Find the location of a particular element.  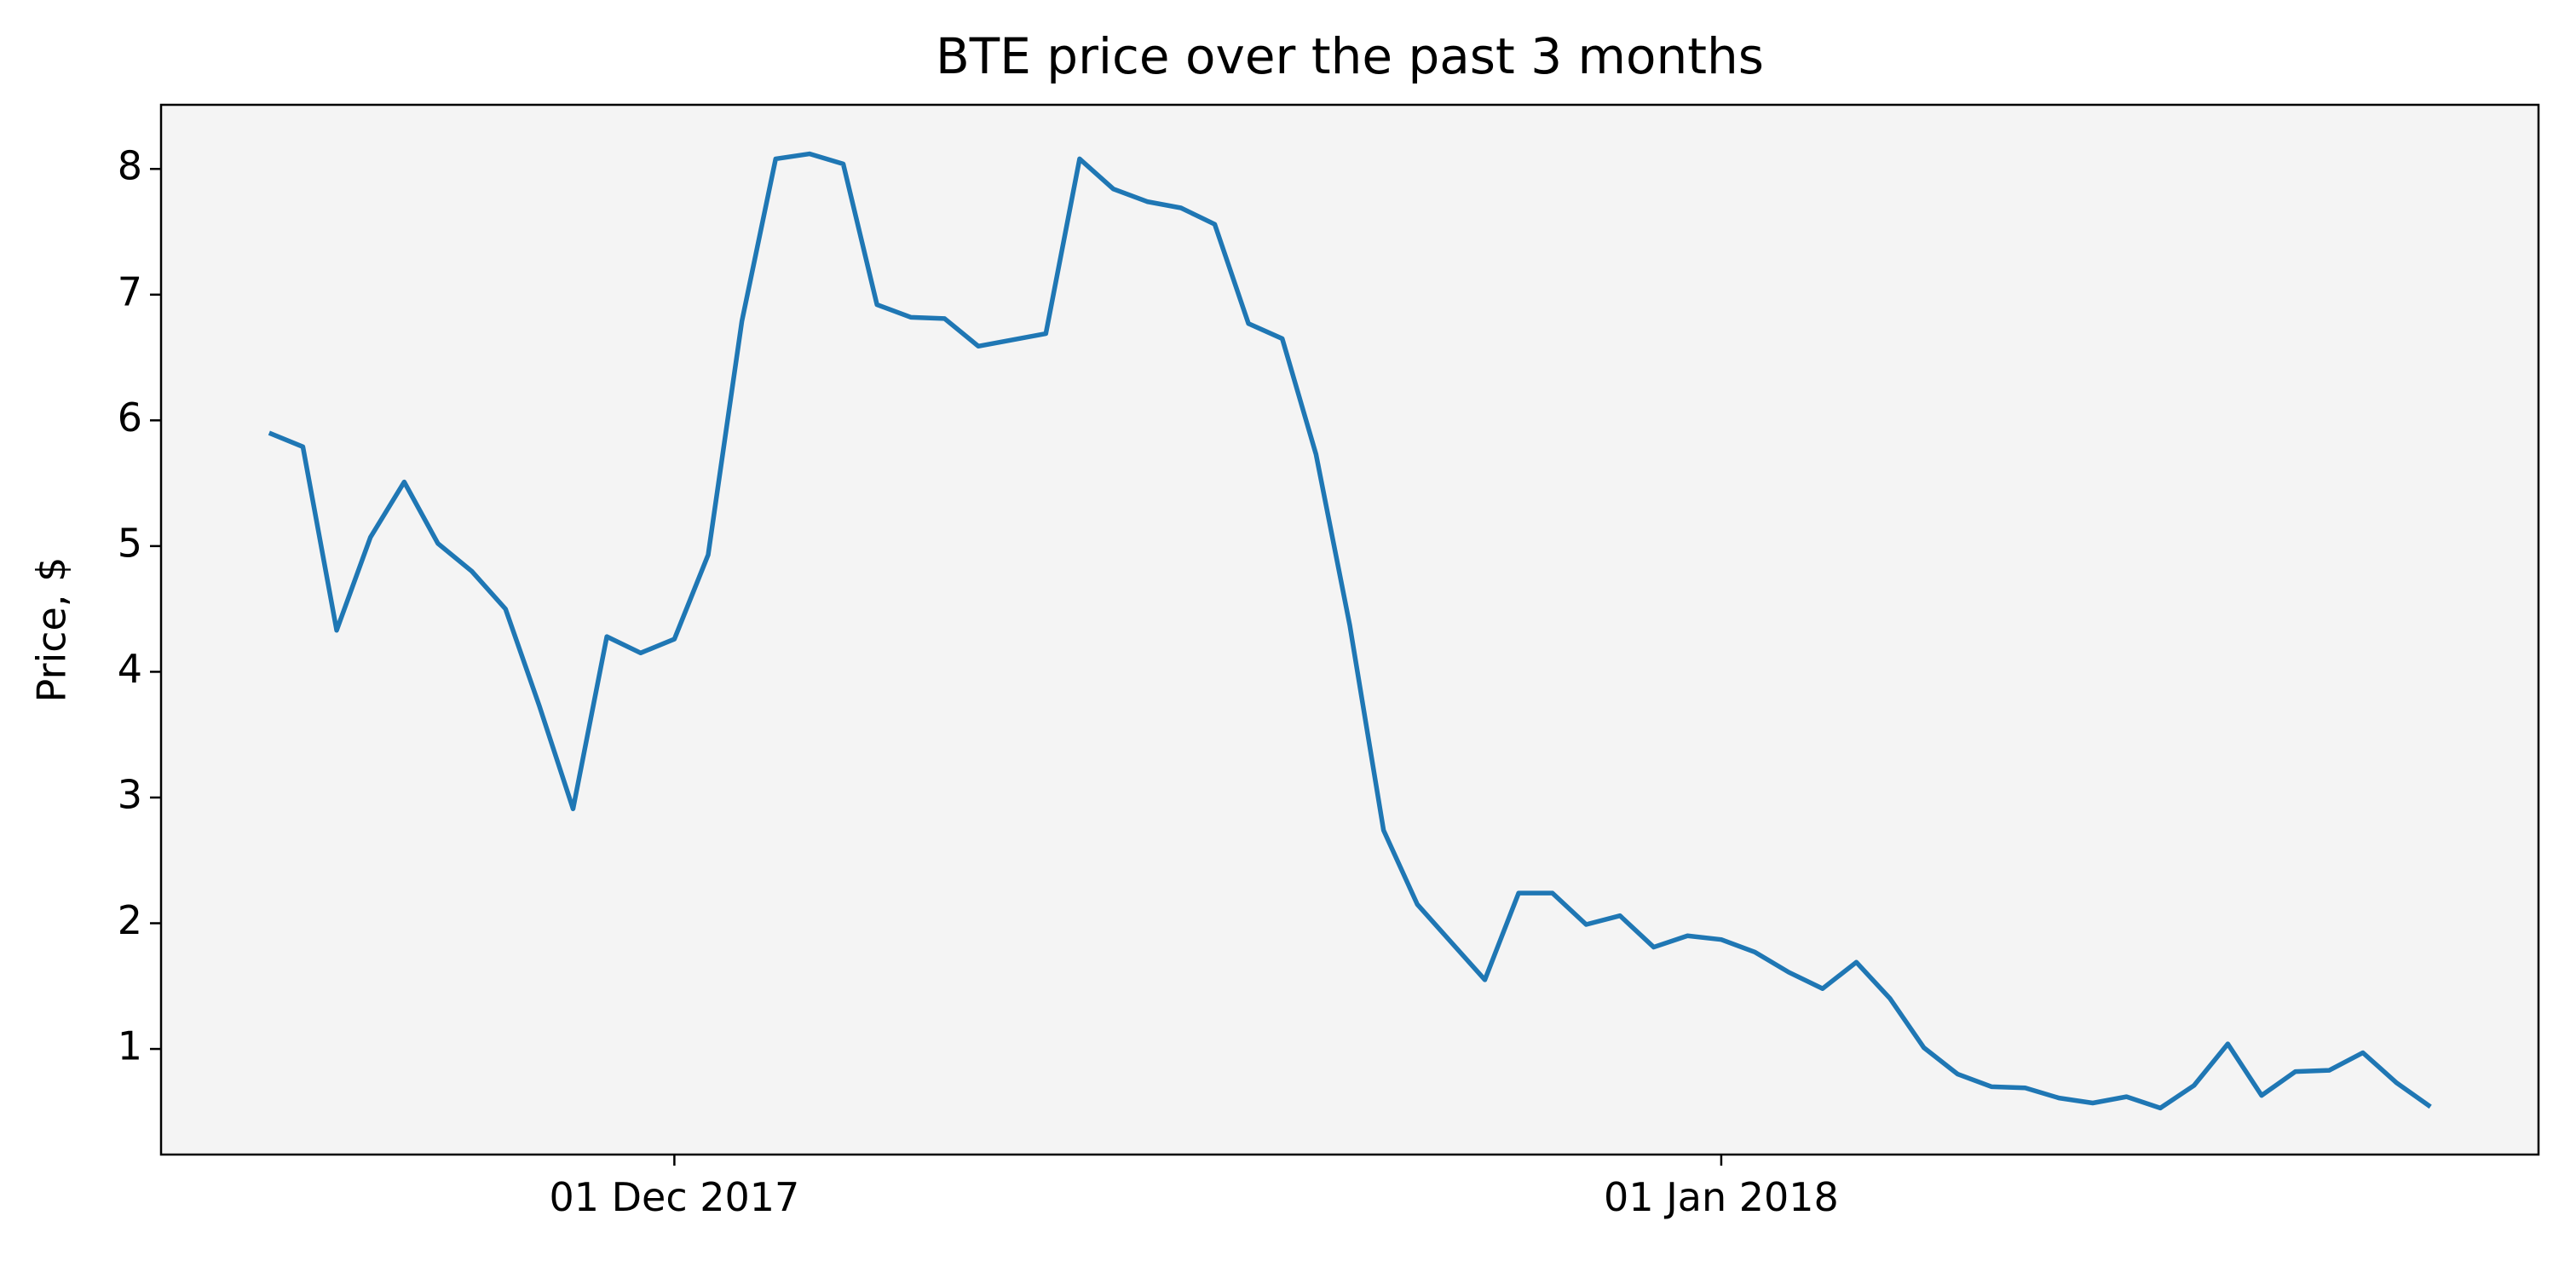

y-tick-label: 4 is located at coordinates (130, 669).